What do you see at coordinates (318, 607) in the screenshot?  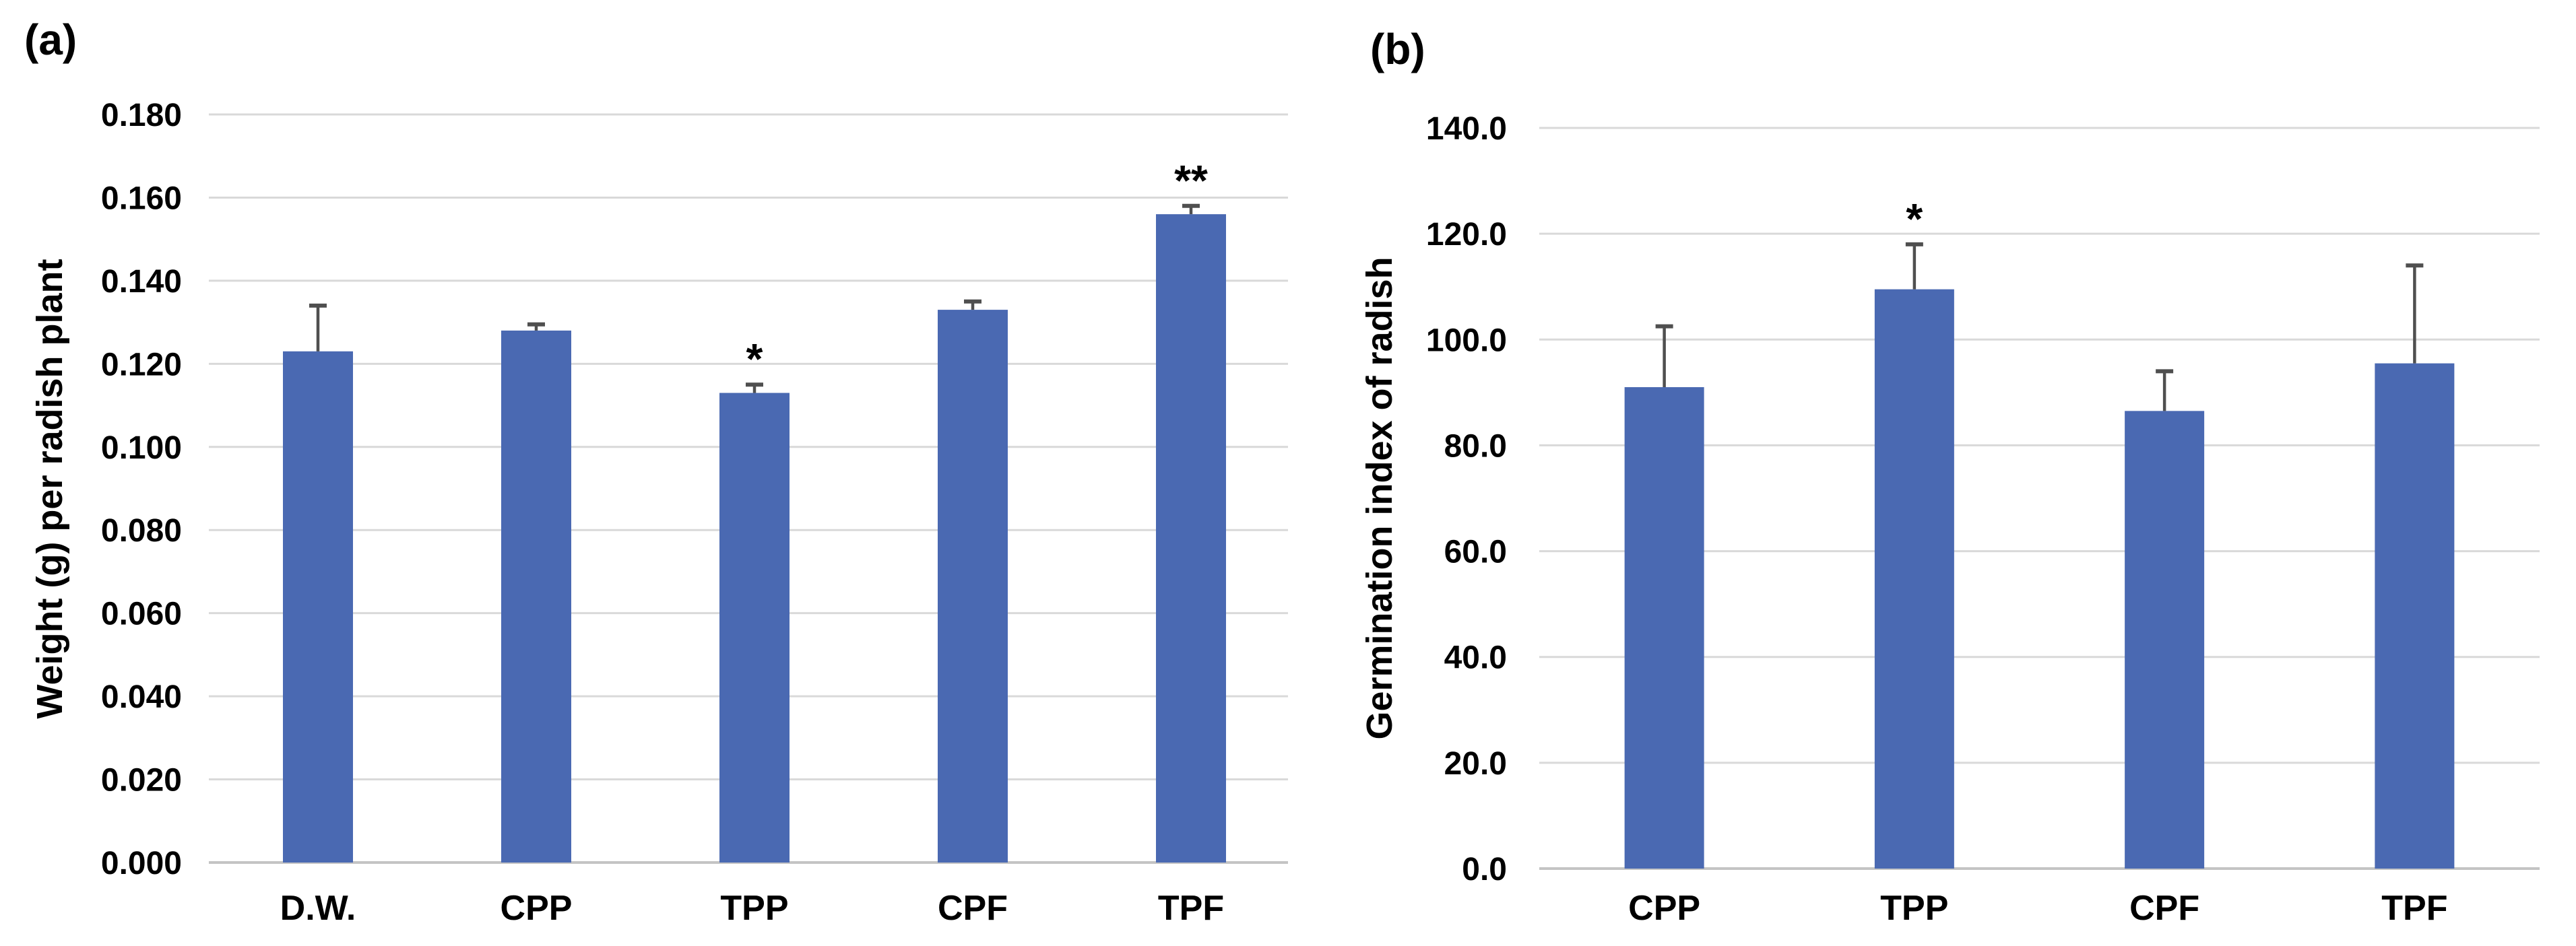 I see `bar-dw` at bounding box center [318, 607].